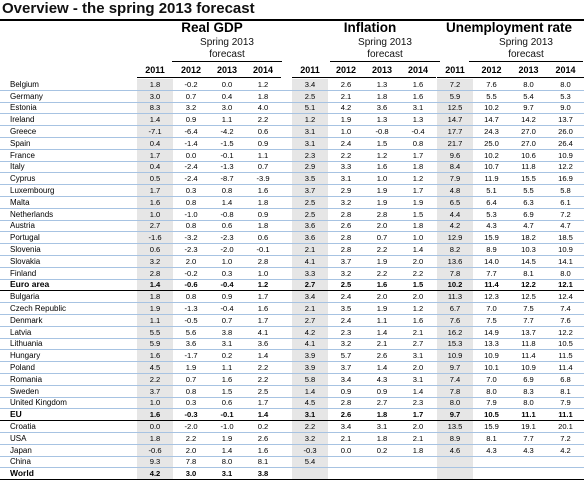 This screenshot has height=486, width=584. Describe the element at coordinates (418, 261) in the screenshot. I see `inflation-value-2014: 2.0` at that location.